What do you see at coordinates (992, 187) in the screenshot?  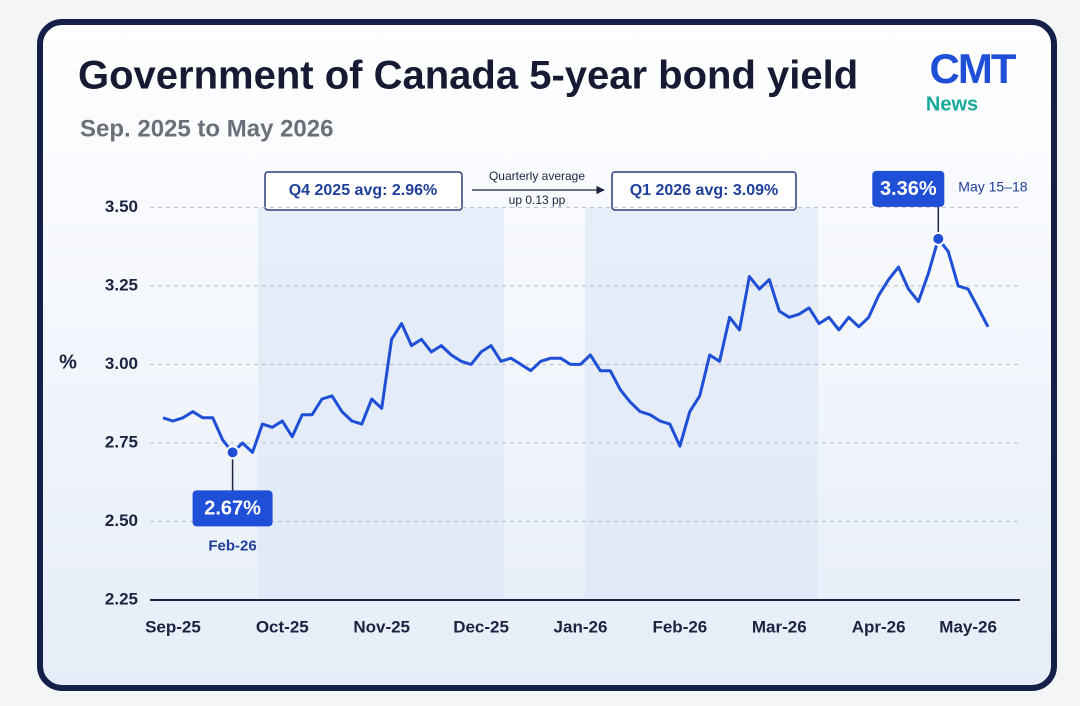 I see `callout-note: May 15–18` at bounding box center [992, 187].